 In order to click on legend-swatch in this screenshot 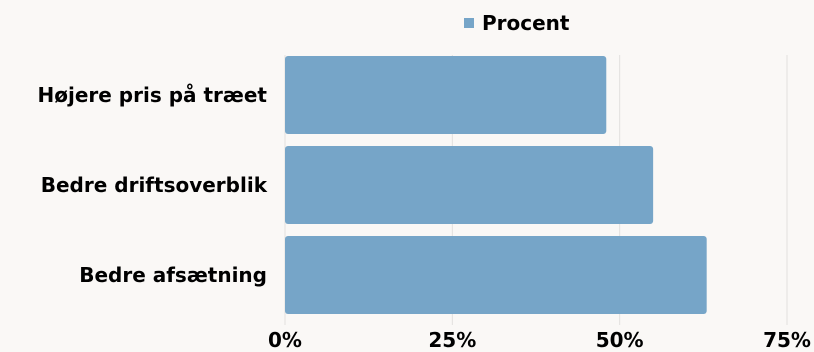, I will do `click(469, 23)`.